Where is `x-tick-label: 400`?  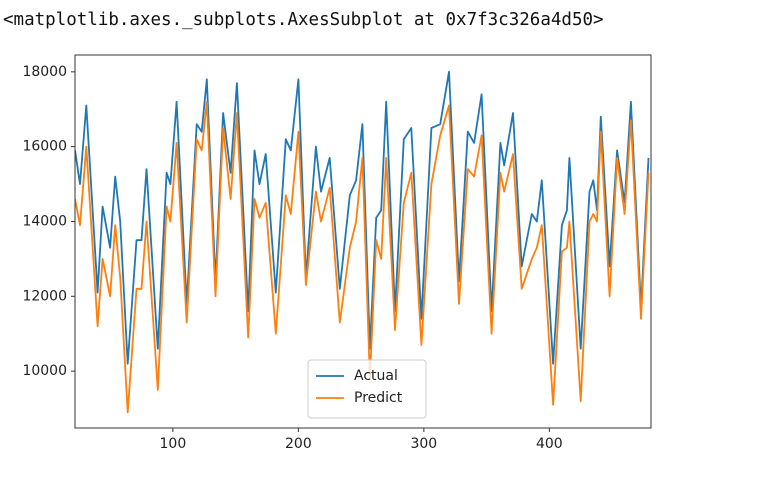 x-tick-label: 400 is located at coordinates (549, 444).